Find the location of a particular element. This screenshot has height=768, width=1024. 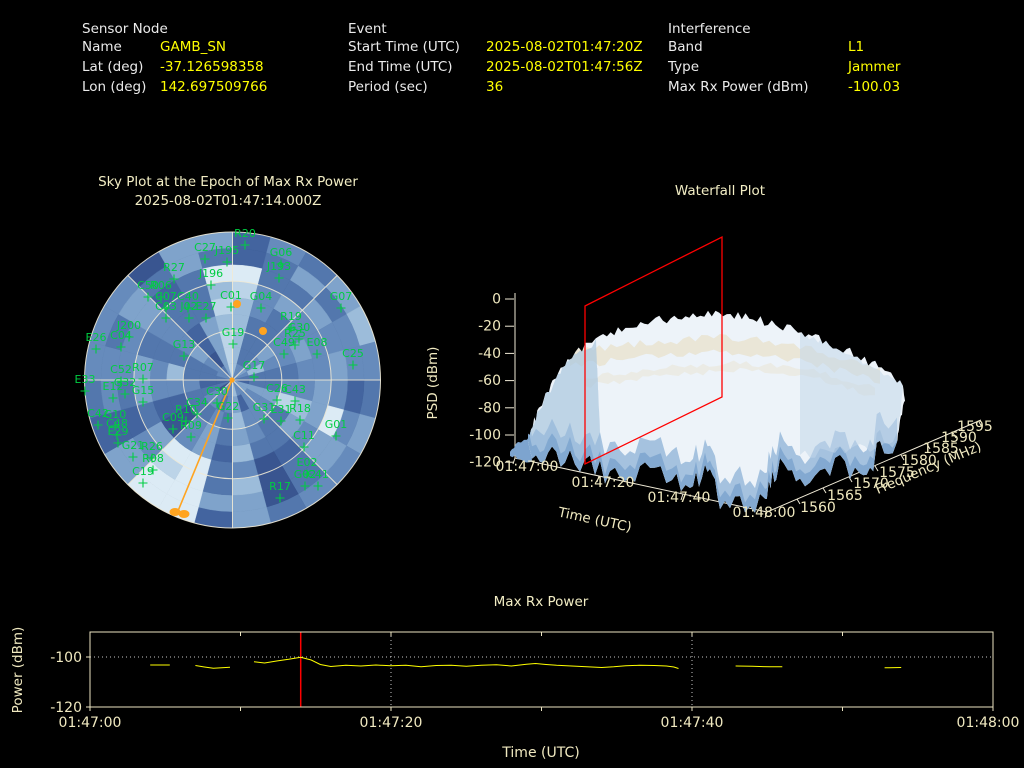

event-period-value: 36 is located at coordinates (495, 87).